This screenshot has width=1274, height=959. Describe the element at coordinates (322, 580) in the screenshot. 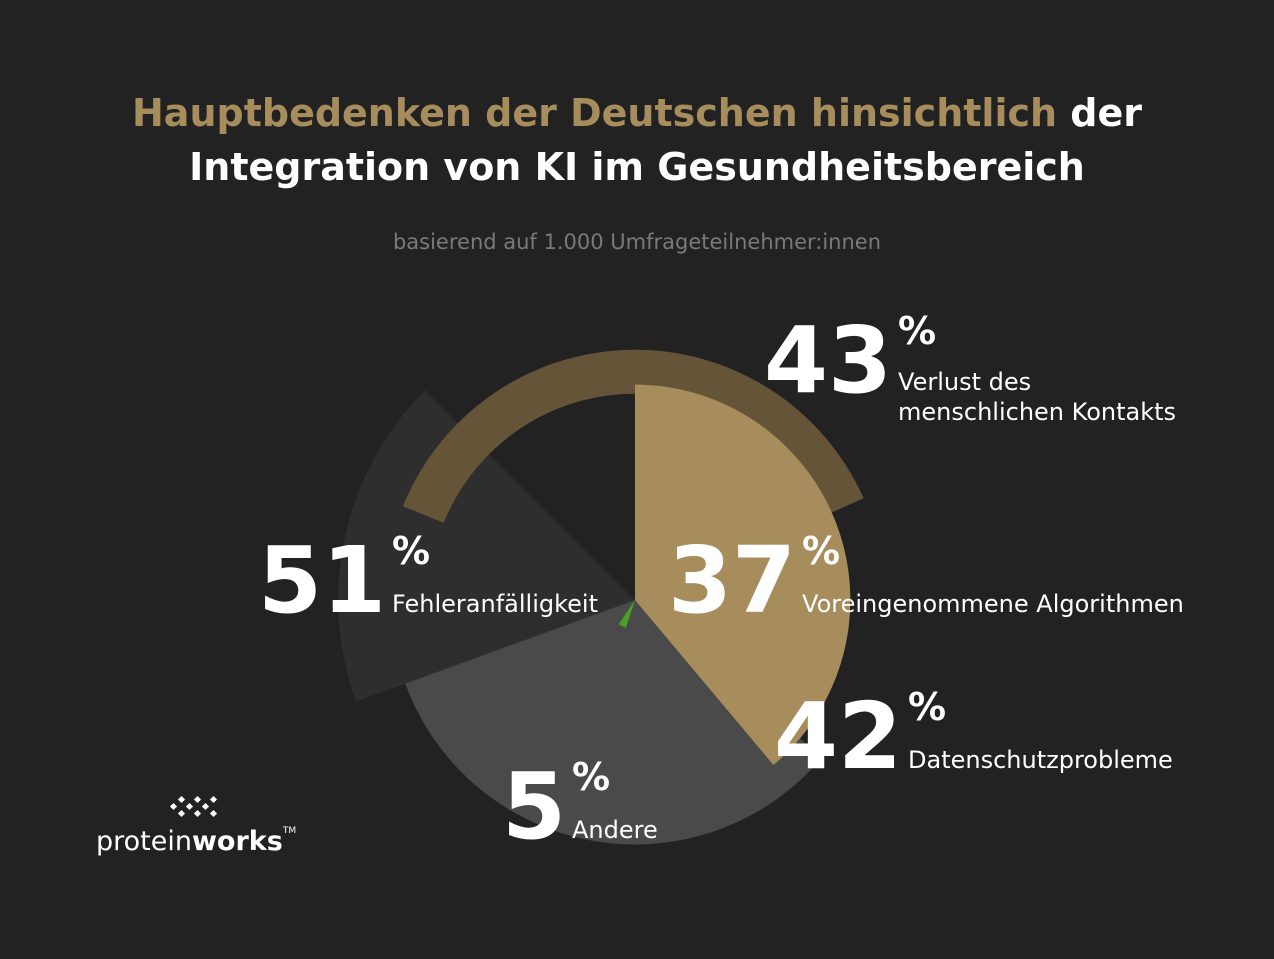

I see `value-label-0: 51` at that location.